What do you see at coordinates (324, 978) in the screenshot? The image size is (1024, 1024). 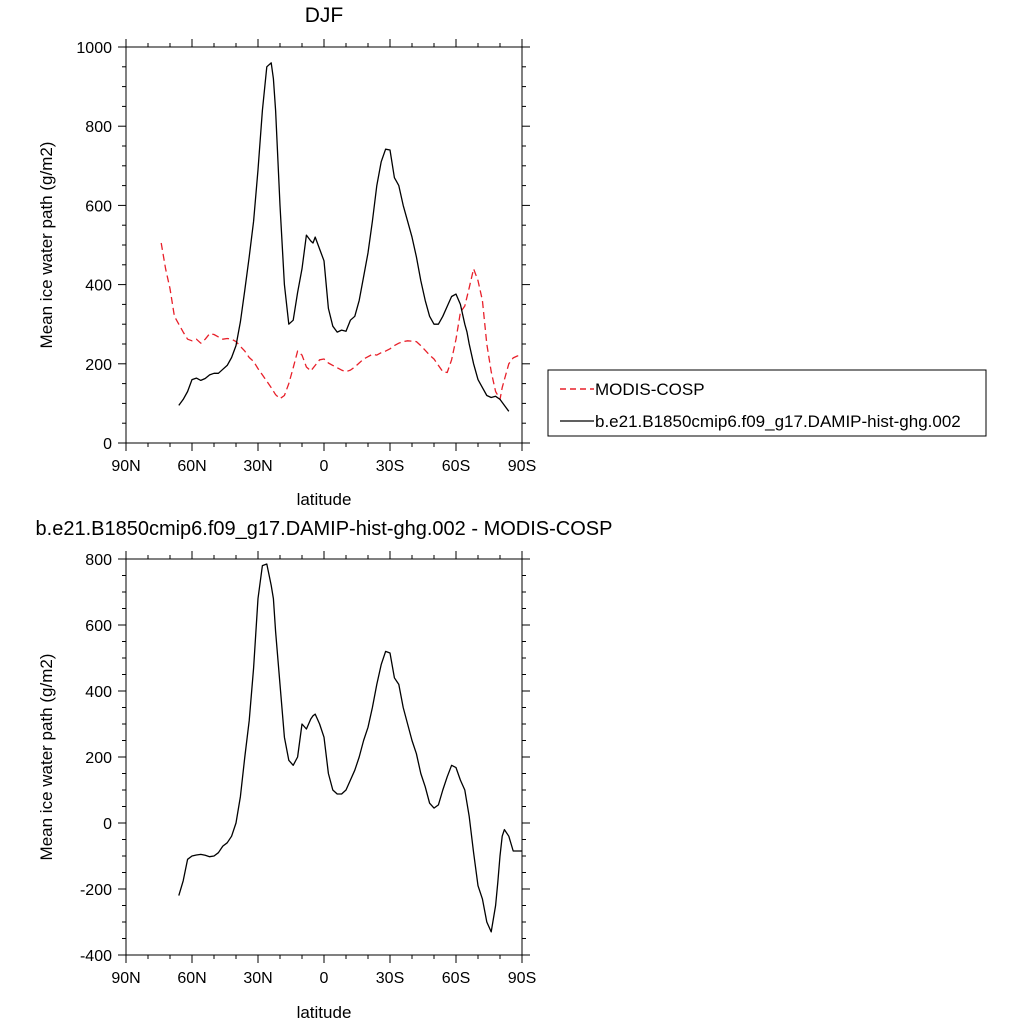 I see `bottom-x-tick-label: 0` at bounding box center [324, 978].